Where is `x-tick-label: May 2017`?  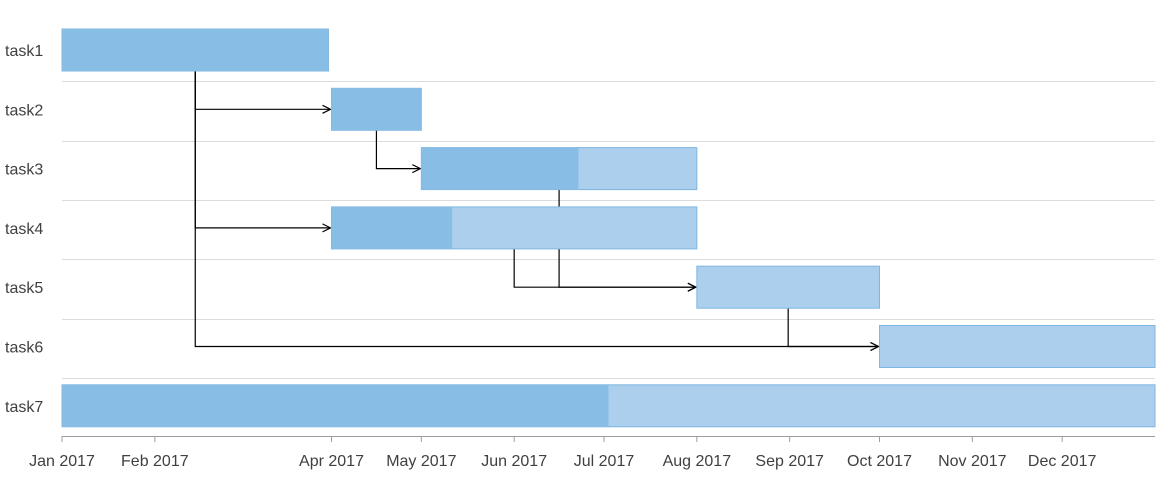 x-tick-label: May 2017 is located at coordinates (421, 461).